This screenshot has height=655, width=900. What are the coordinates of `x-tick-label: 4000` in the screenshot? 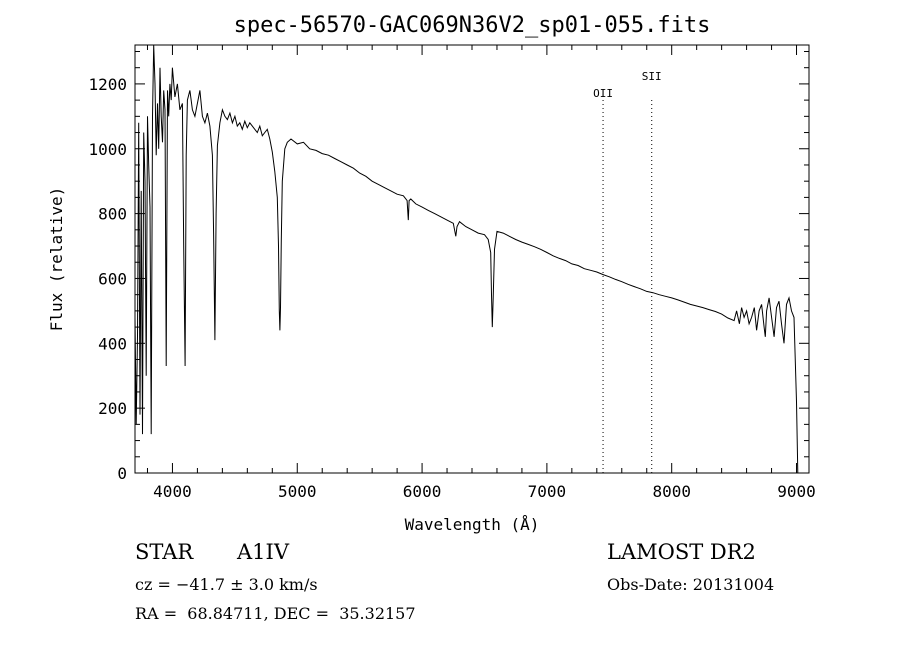 It's located at (172, 491).